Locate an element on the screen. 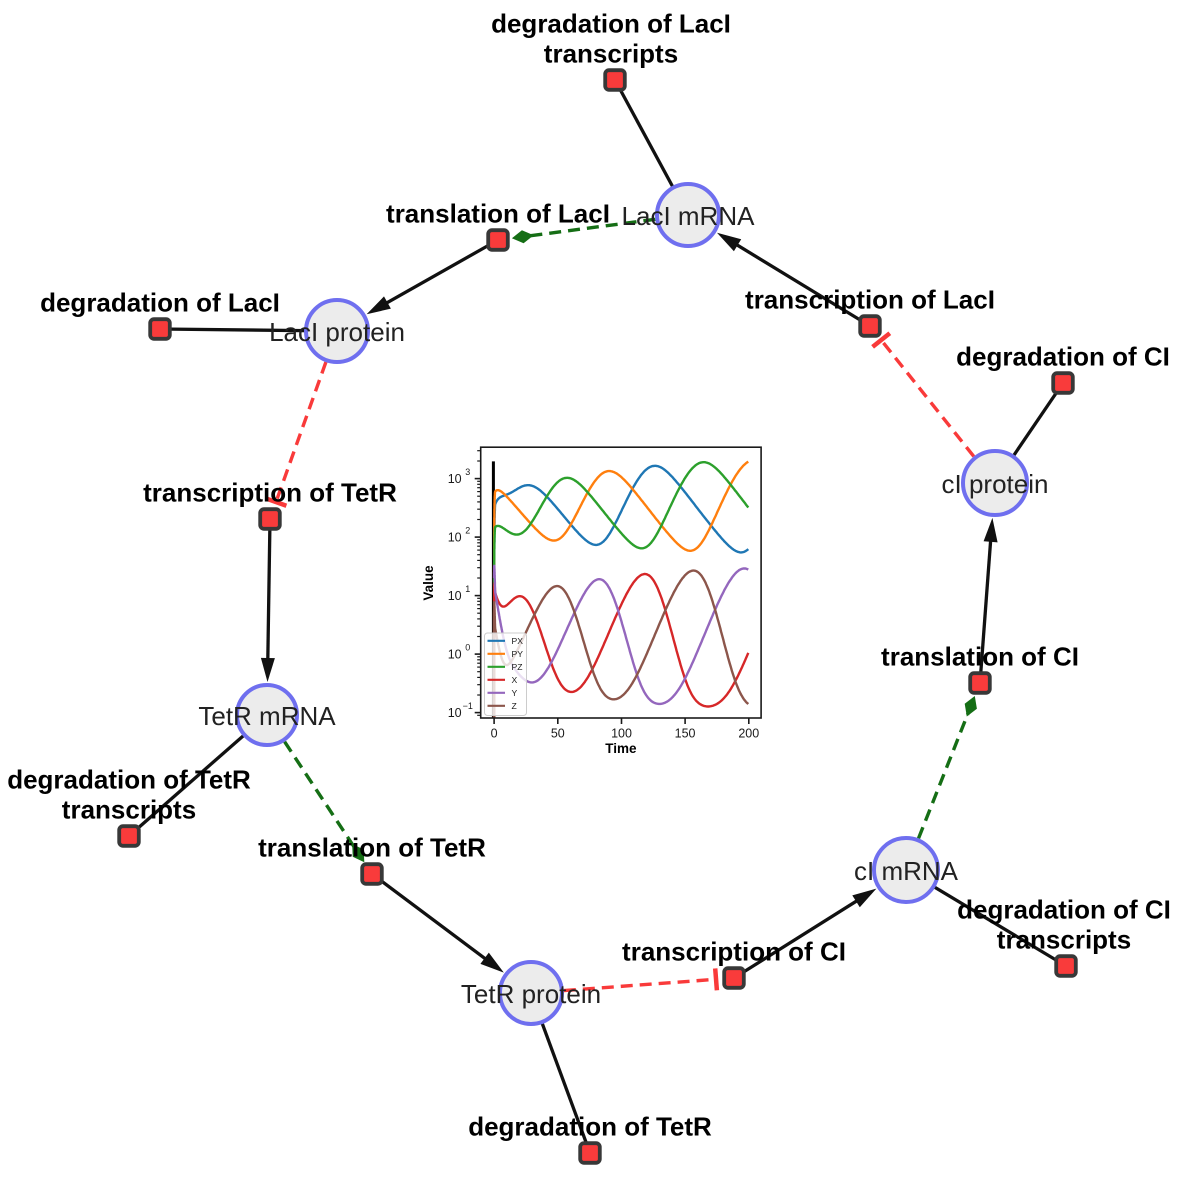  svg-text: 150 is located at coordinates (685, 734).